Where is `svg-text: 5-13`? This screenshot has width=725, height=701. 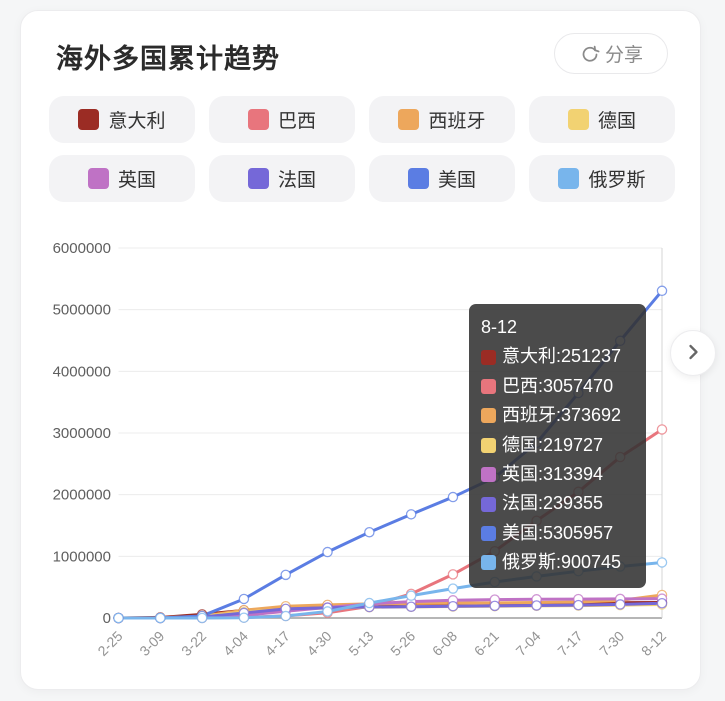
svg-text: 5-13 is located at coordinates (360, 643).